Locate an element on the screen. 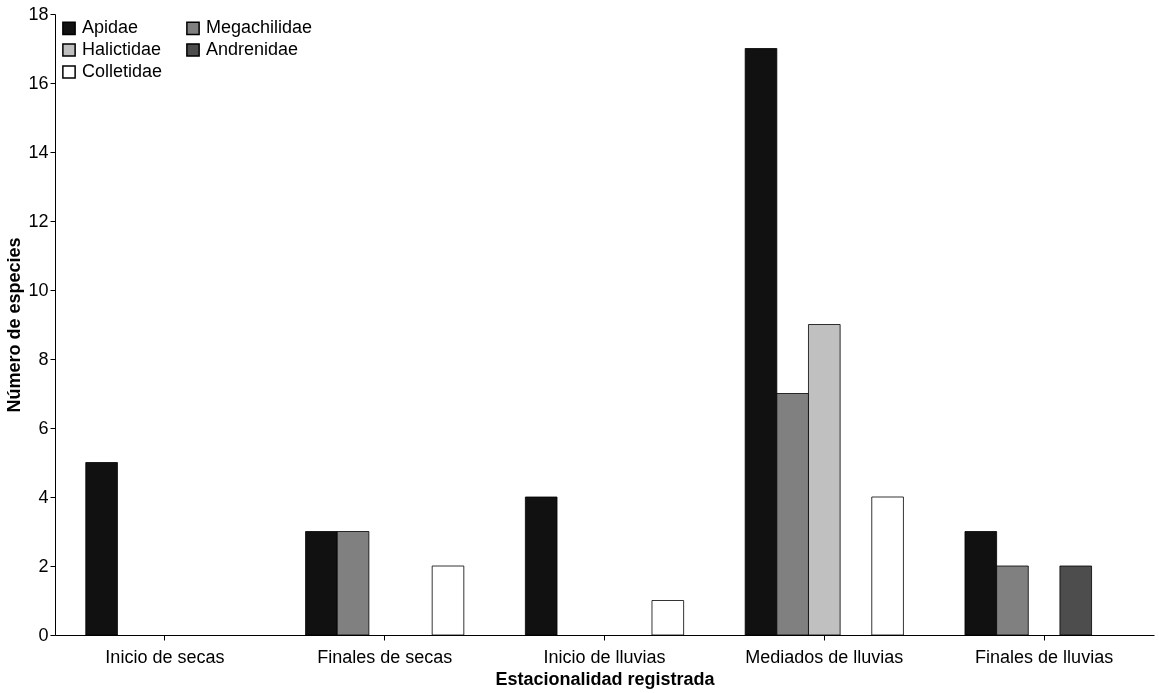 The image size is (1159, 693). y-tick-label: 12 is located at coordinates (38, 220).